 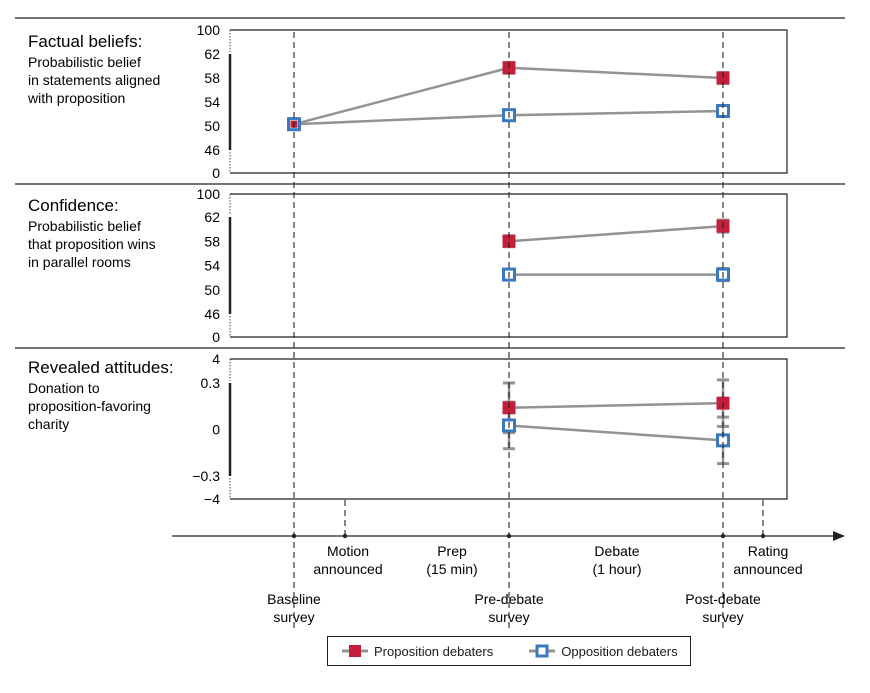 I want to click on timeline-arrow-icon, so click(x=839, y=536).